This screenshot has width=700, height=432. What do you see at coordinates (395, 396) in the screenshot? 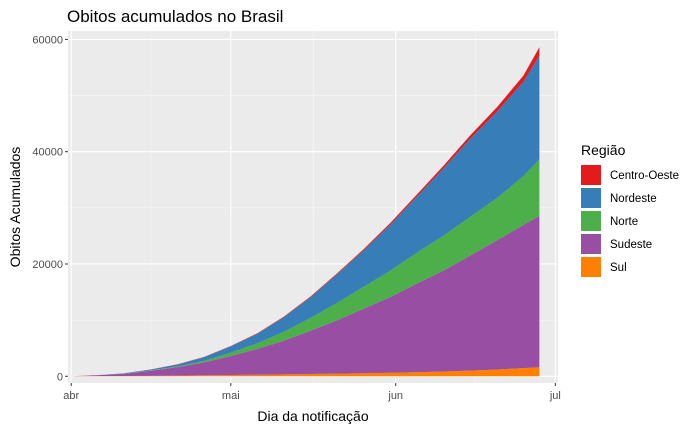
I see `x-tick-label: jun` at bounding box center [395, 396].